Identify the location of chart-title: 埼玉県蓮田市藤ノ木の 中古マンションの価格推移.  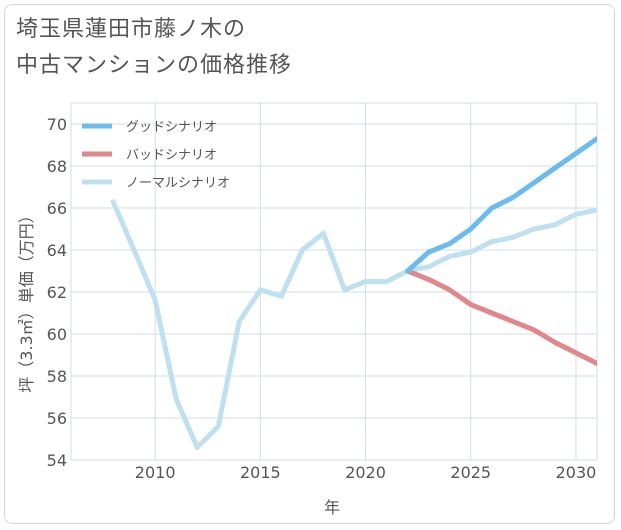
(154, 48).